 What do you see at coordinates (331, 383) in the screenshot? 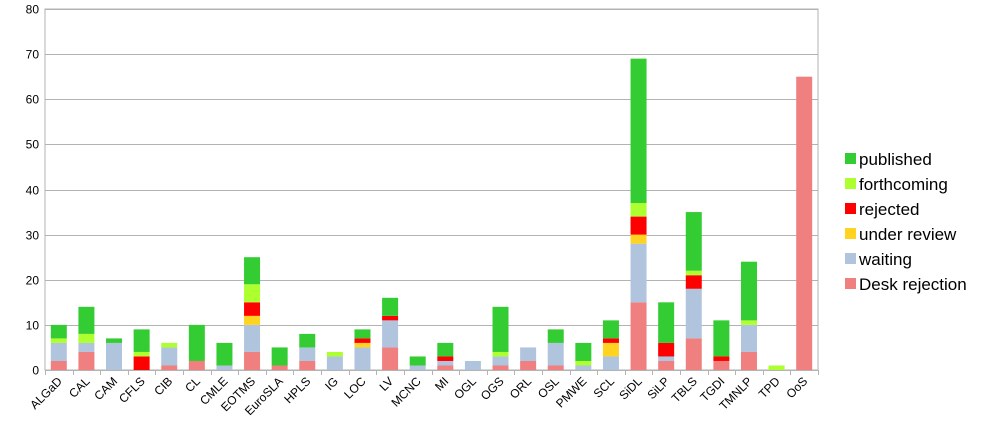
I see `x-tick-label: IG` at bounding box center [331, 383].